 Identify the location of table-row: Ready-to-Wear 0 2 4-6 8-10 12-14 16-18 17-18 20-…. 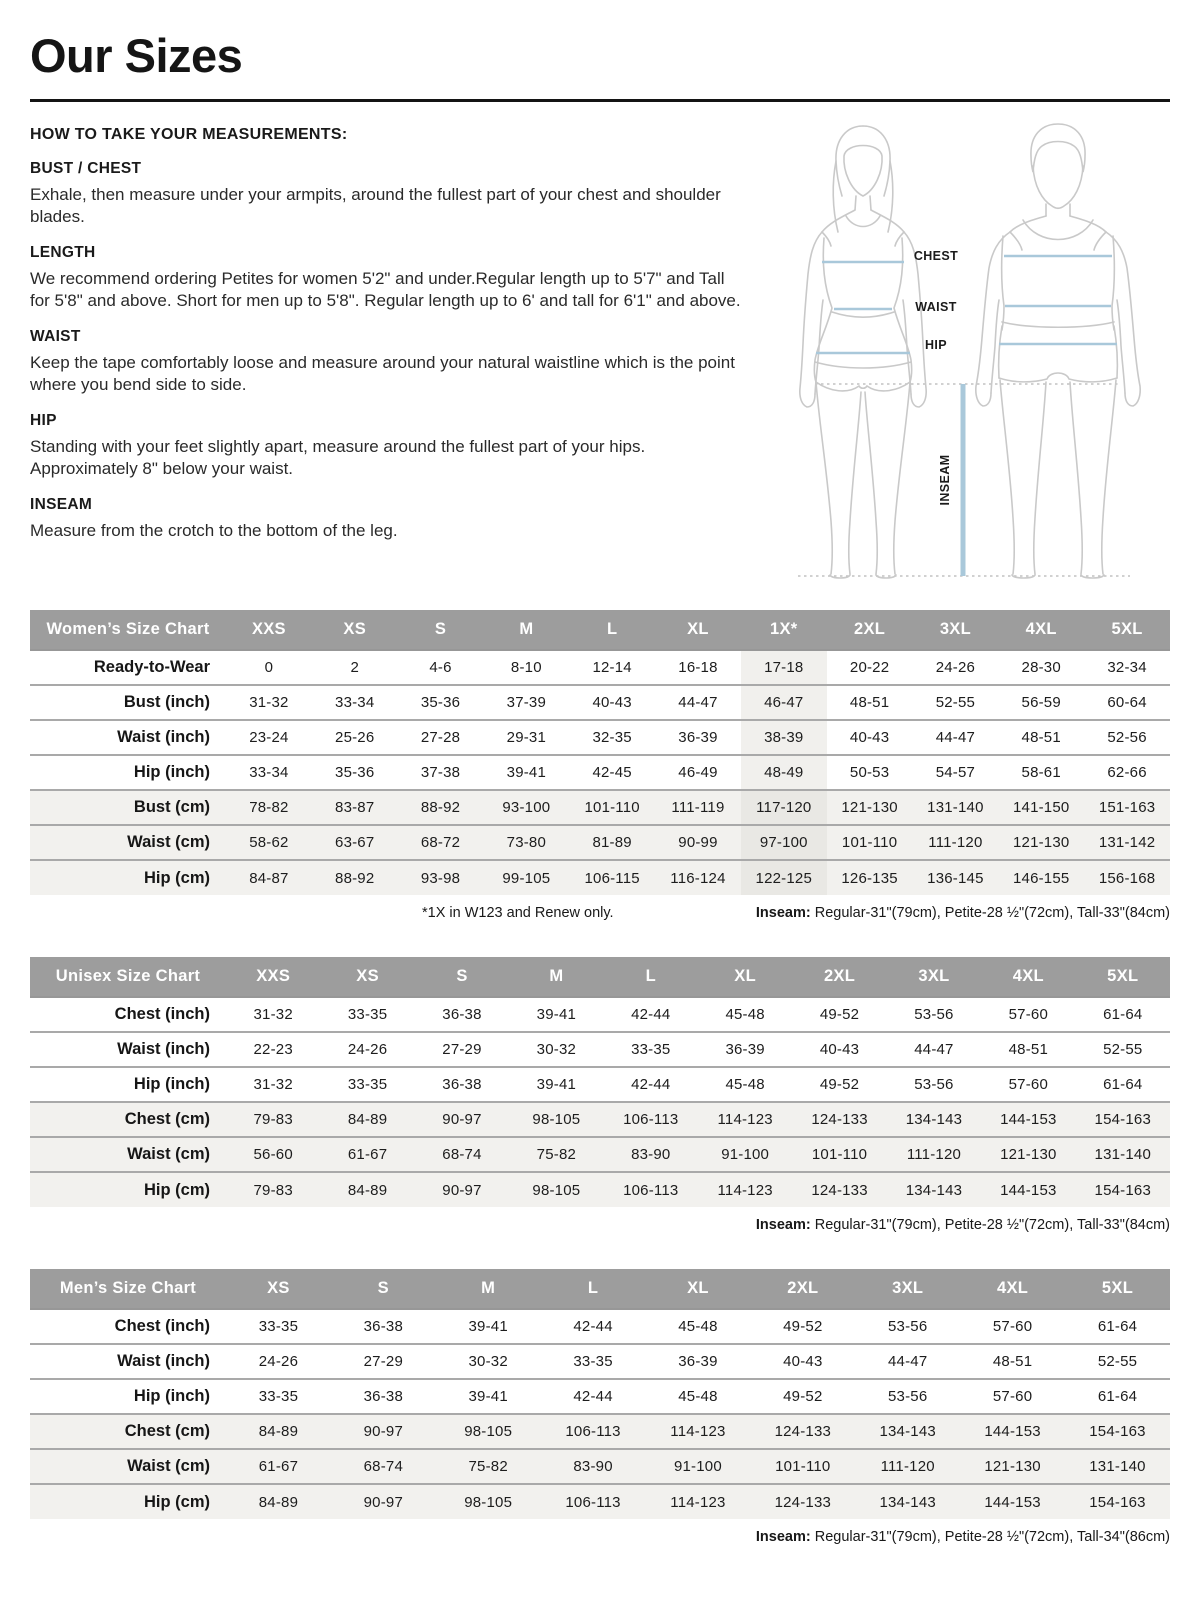
(600, 667).